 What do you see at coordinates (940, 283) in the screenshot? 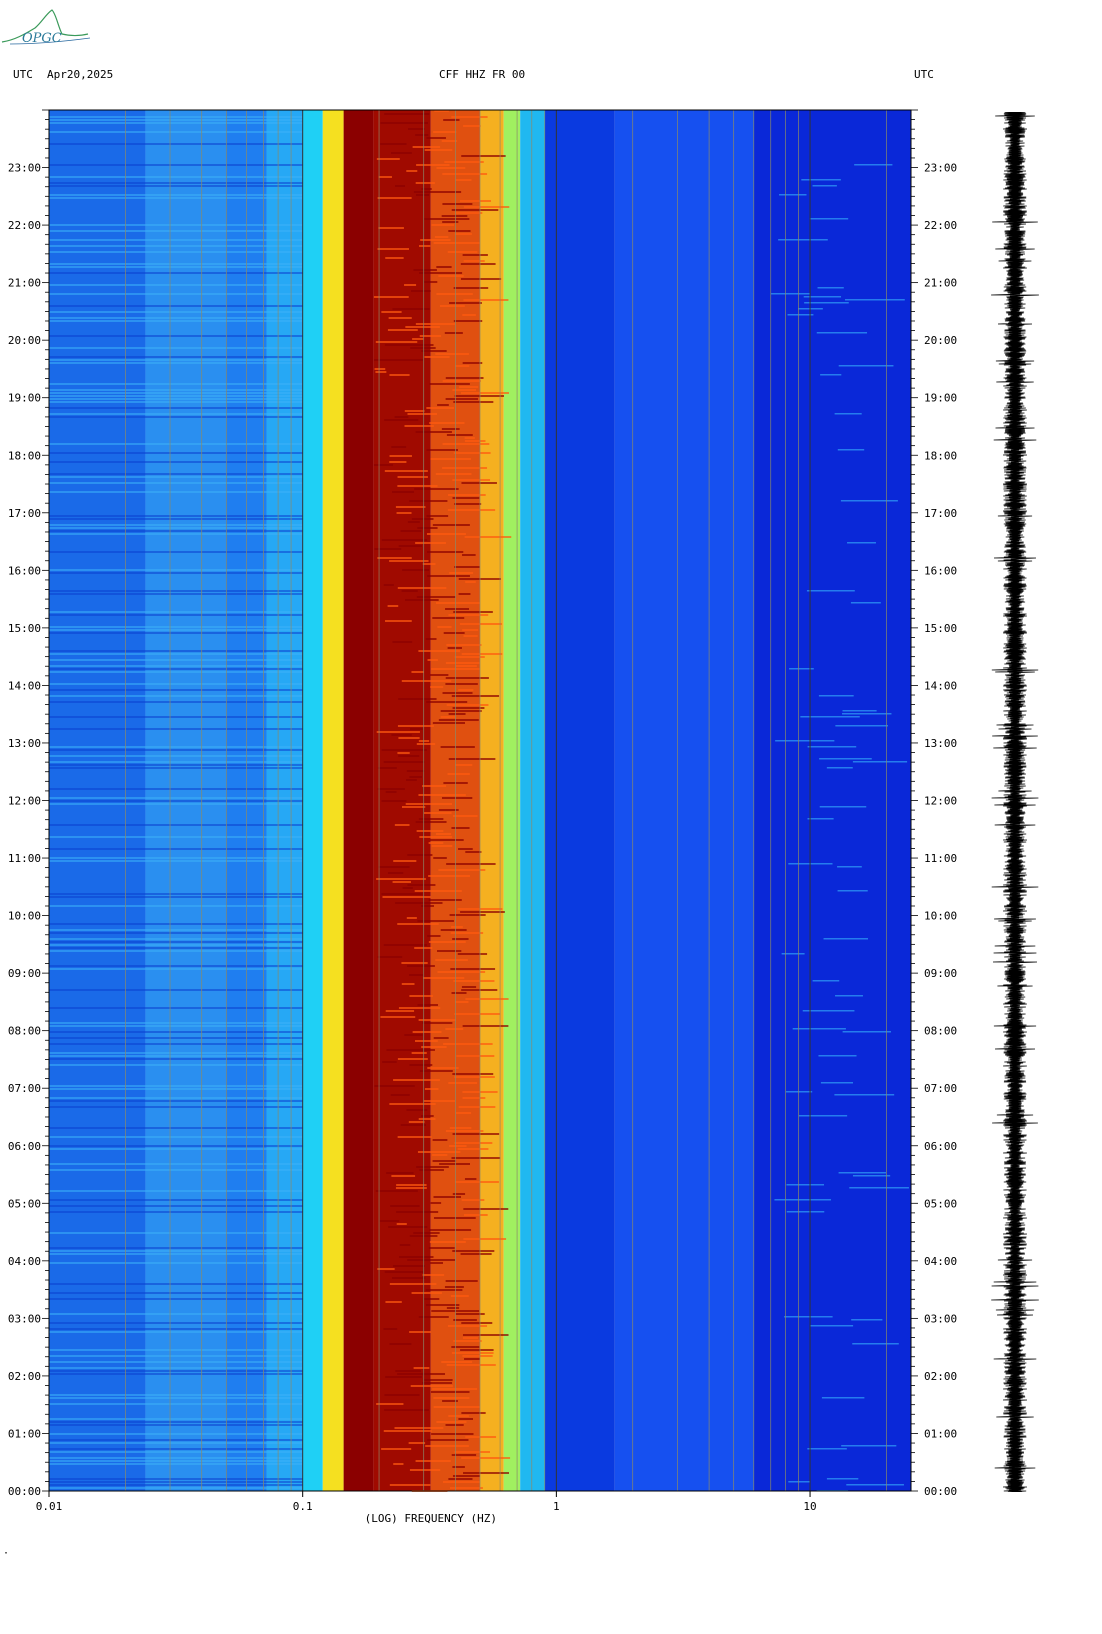
I see `time-tick-label: 21:00` at bounding box center [940, 283].